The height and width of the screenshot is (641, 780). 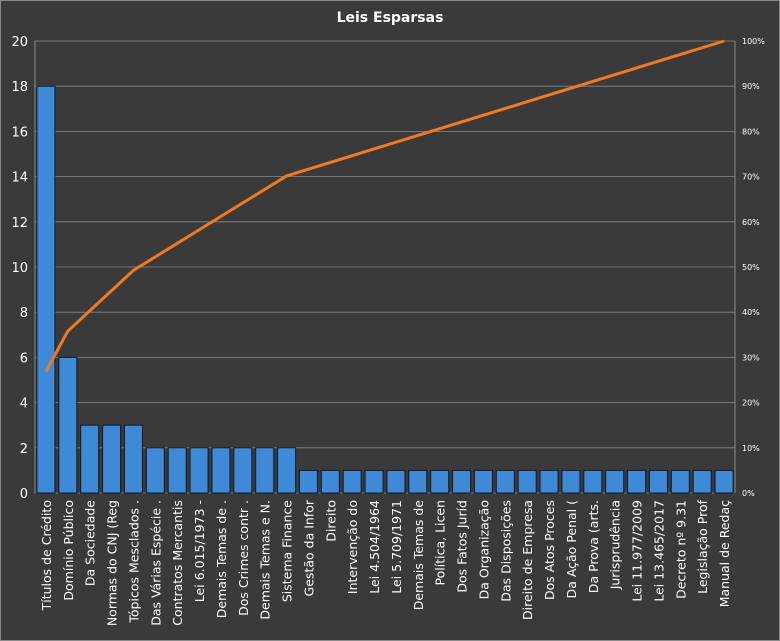 What do you see at coordinates (19, 42) in the screenshot?
I see `y-tick-label: 20` at bounding box center [19, 42].